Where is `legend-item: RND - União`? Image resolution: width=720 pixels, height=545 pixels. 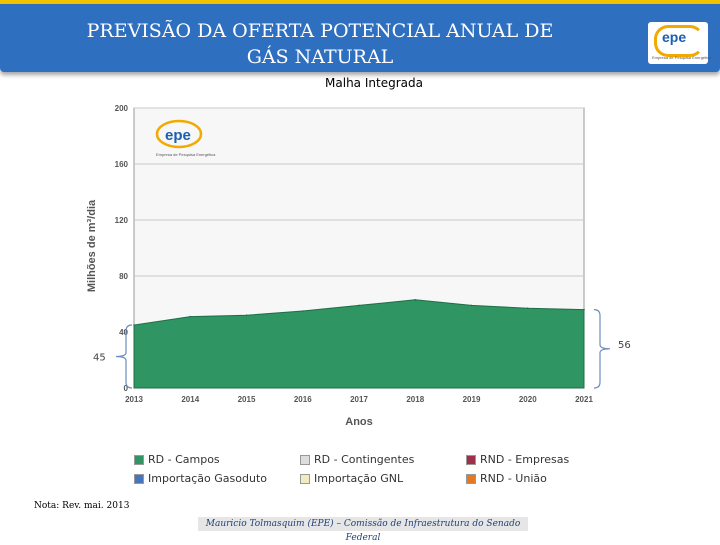 legend-item: RND - União is located at coordinates (506, 478).